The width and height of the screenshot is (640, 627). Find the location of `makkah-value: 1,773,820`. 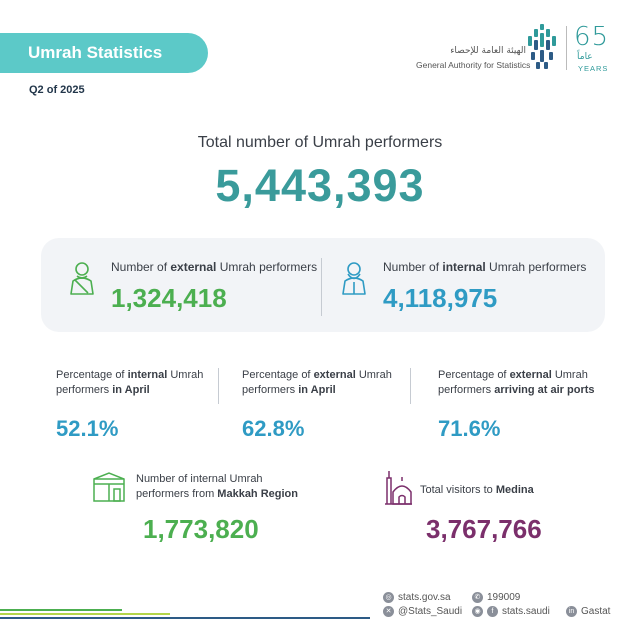

makkah-value: 1,773,820 is located at coordinates (201, 529).